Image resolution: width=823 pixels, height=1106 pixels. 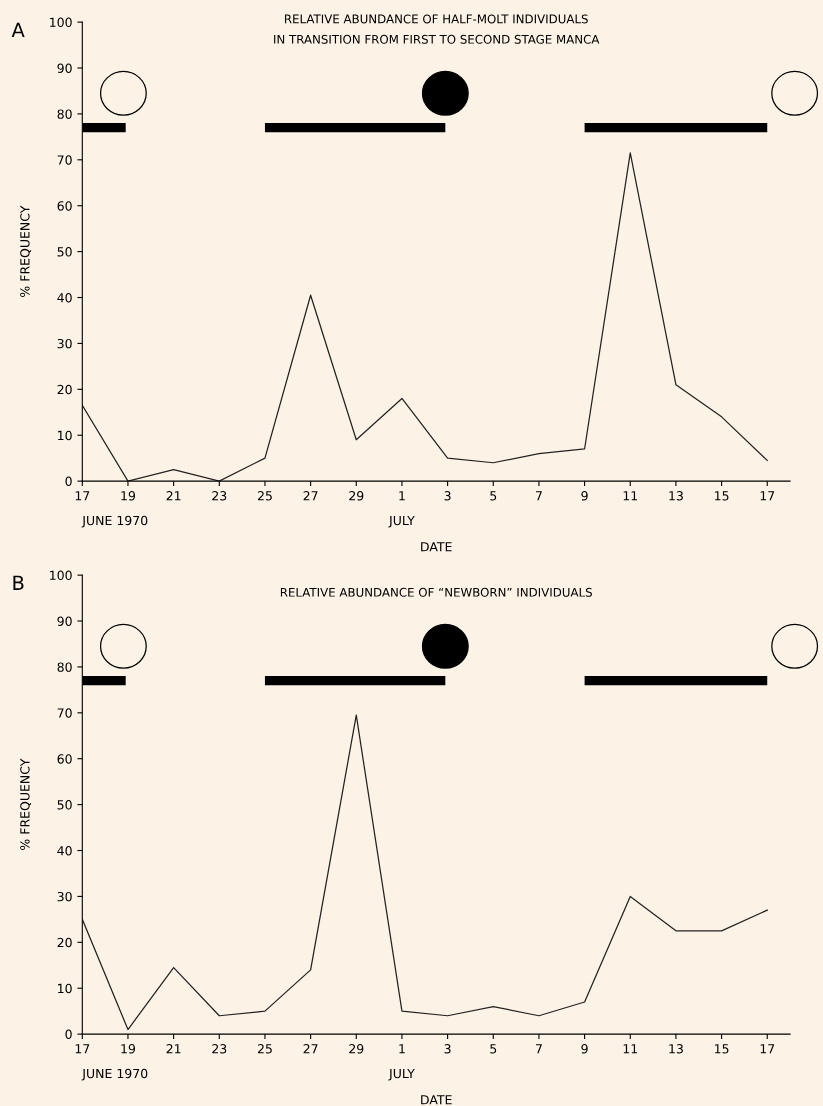 I want to click on text: RELATIVE ABUNDANCE OF “NEWBORN” INDIVIDUALS, so click(x=436, y=592).